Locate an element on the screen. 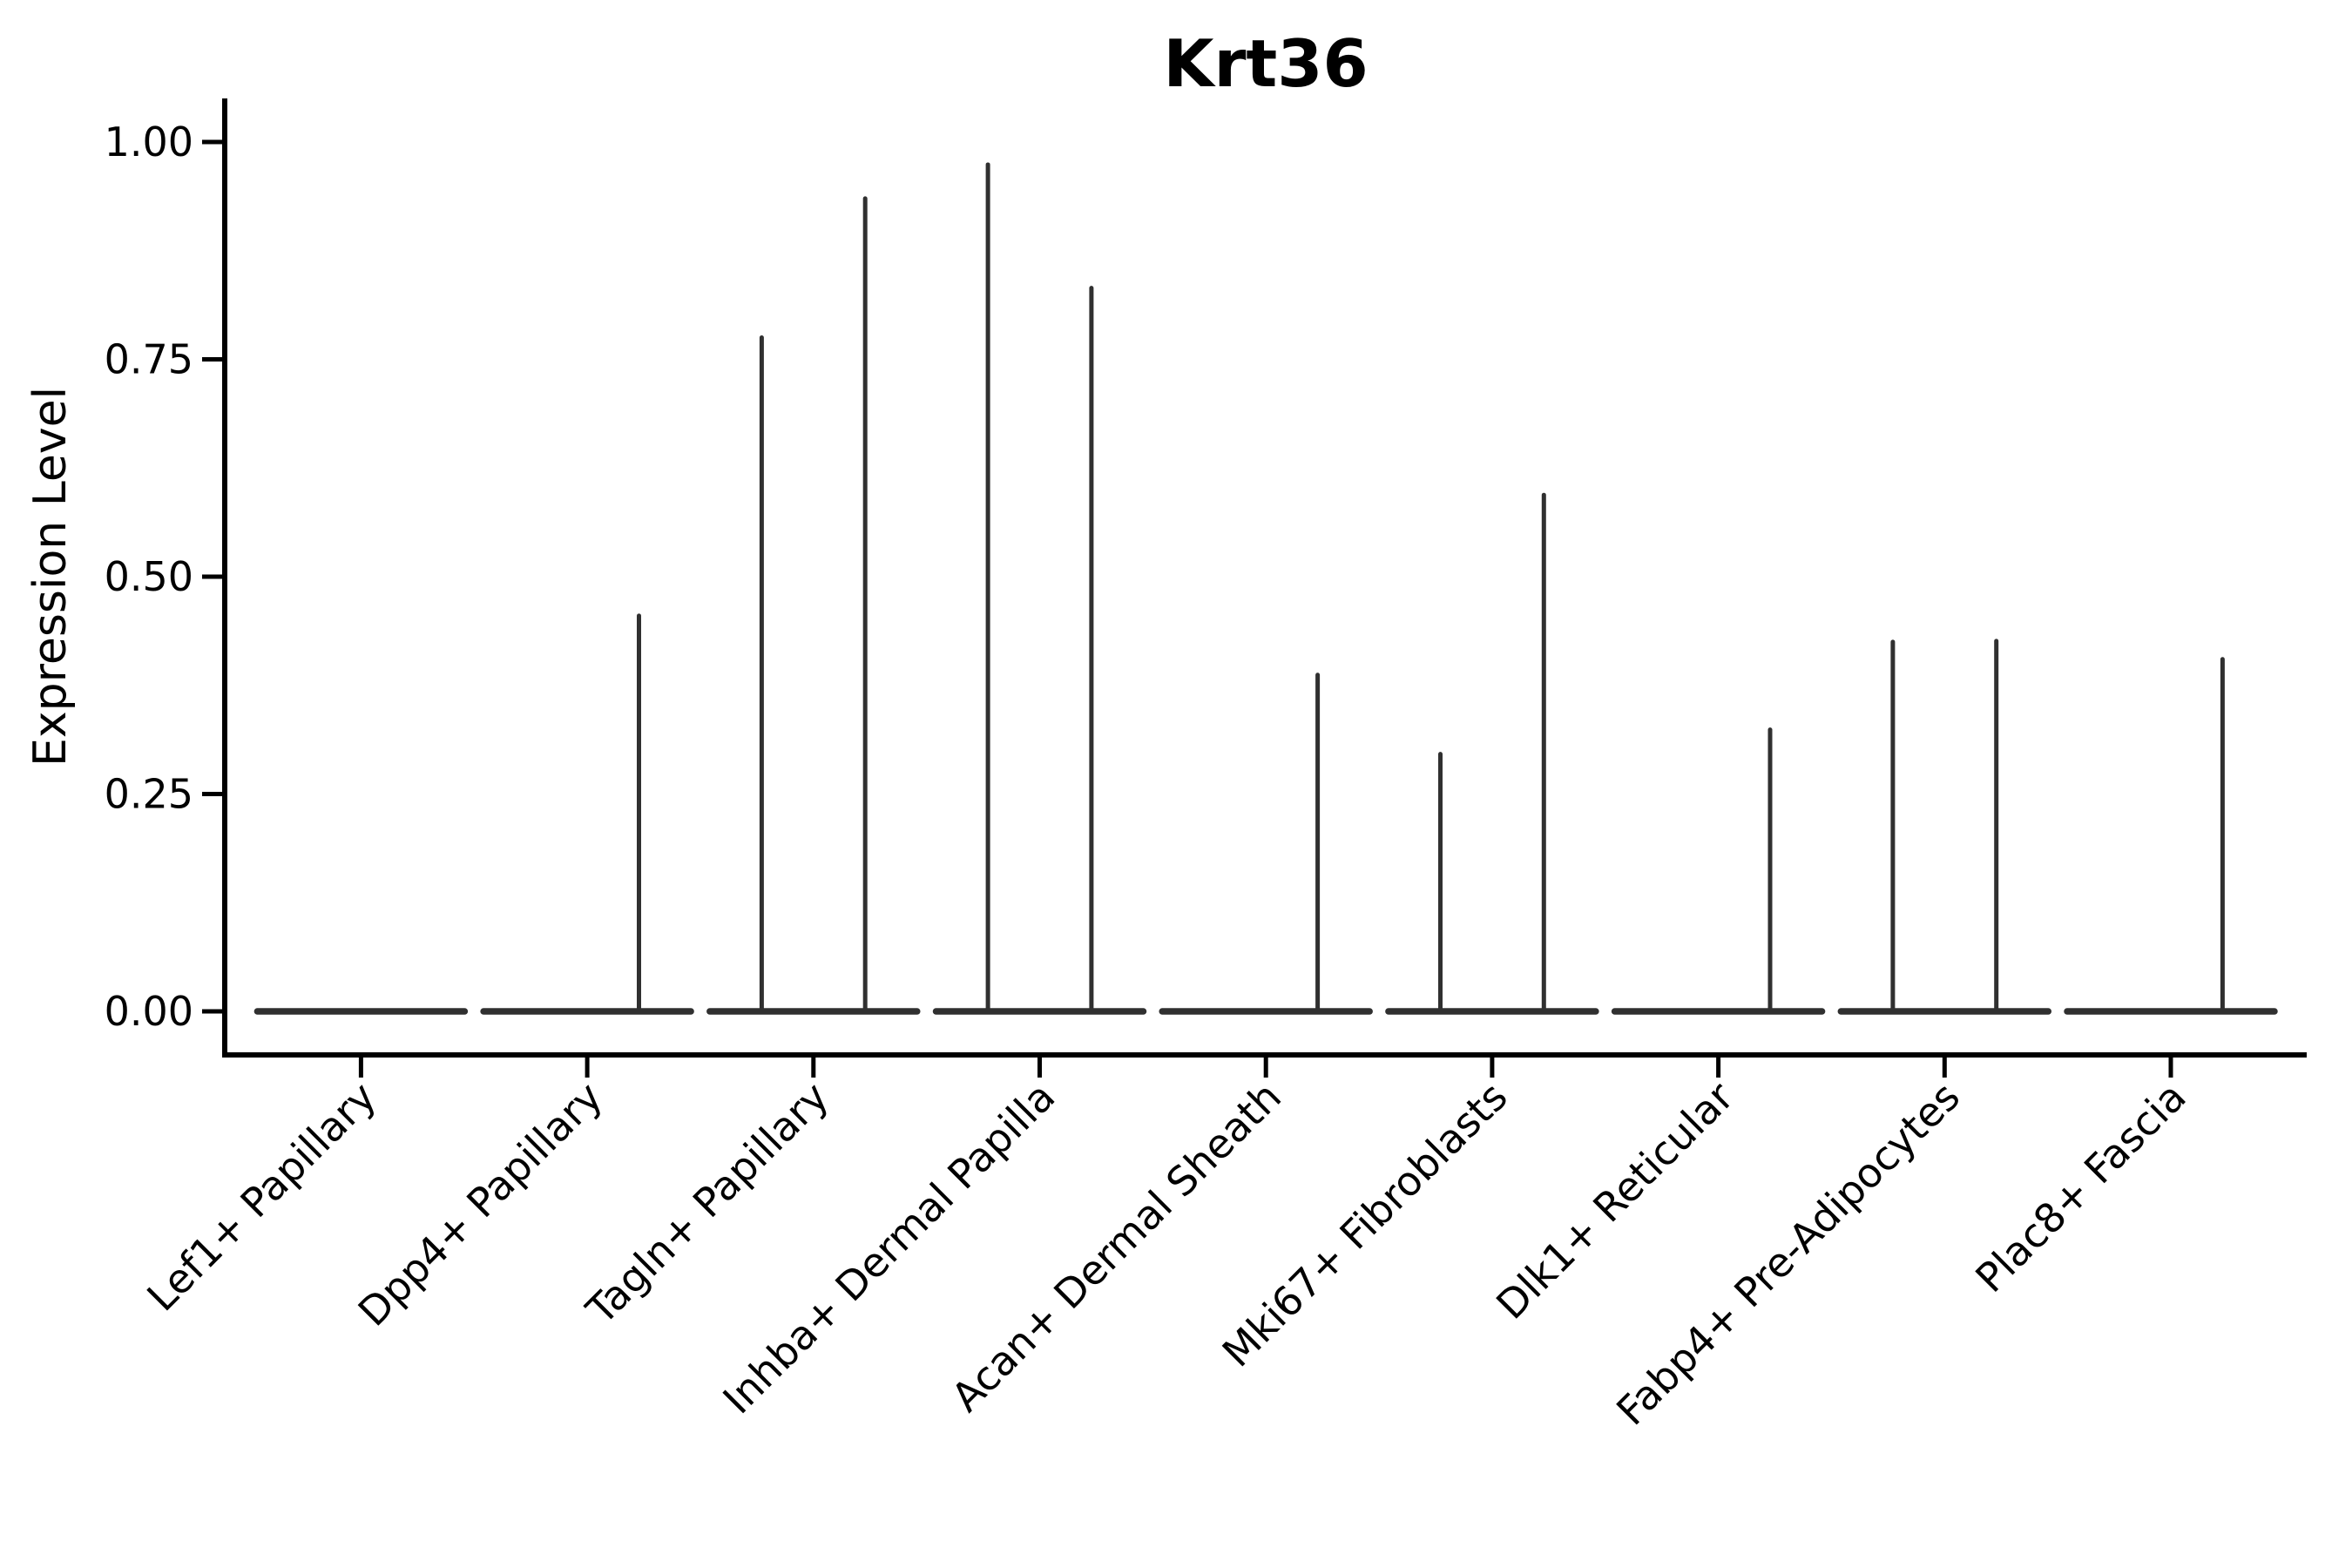 This screenshot has height=1568, width=2352. x-category-label: Dlk1+ Reticular is located at coordinates (1615, 1201).